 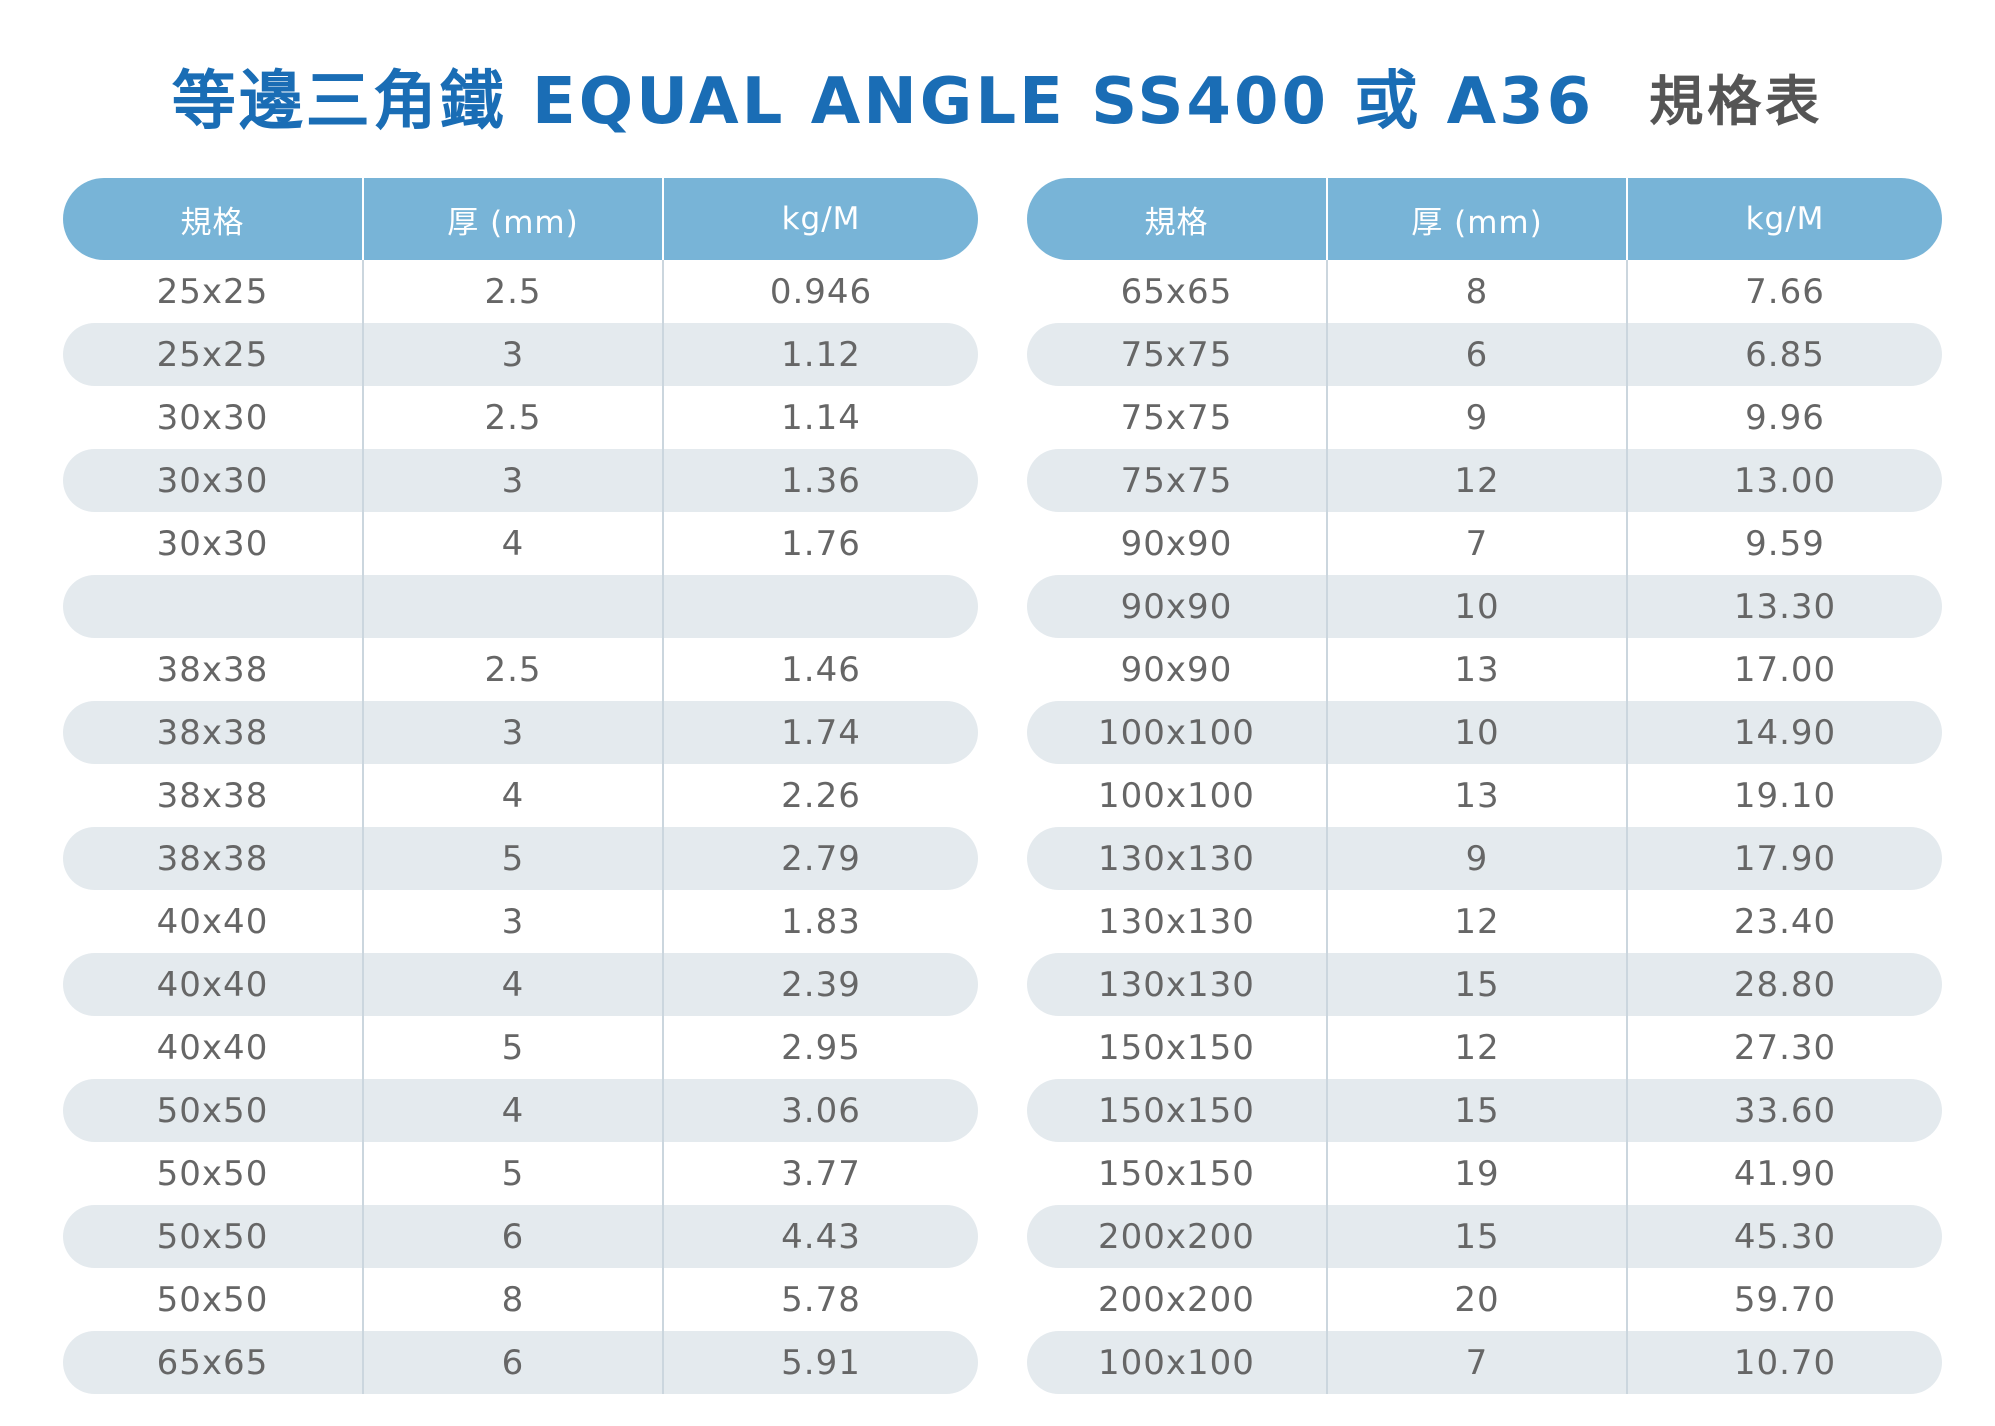 I want to click on table-row: 150x150 19 41.90, so click(x=1484, y=1173).